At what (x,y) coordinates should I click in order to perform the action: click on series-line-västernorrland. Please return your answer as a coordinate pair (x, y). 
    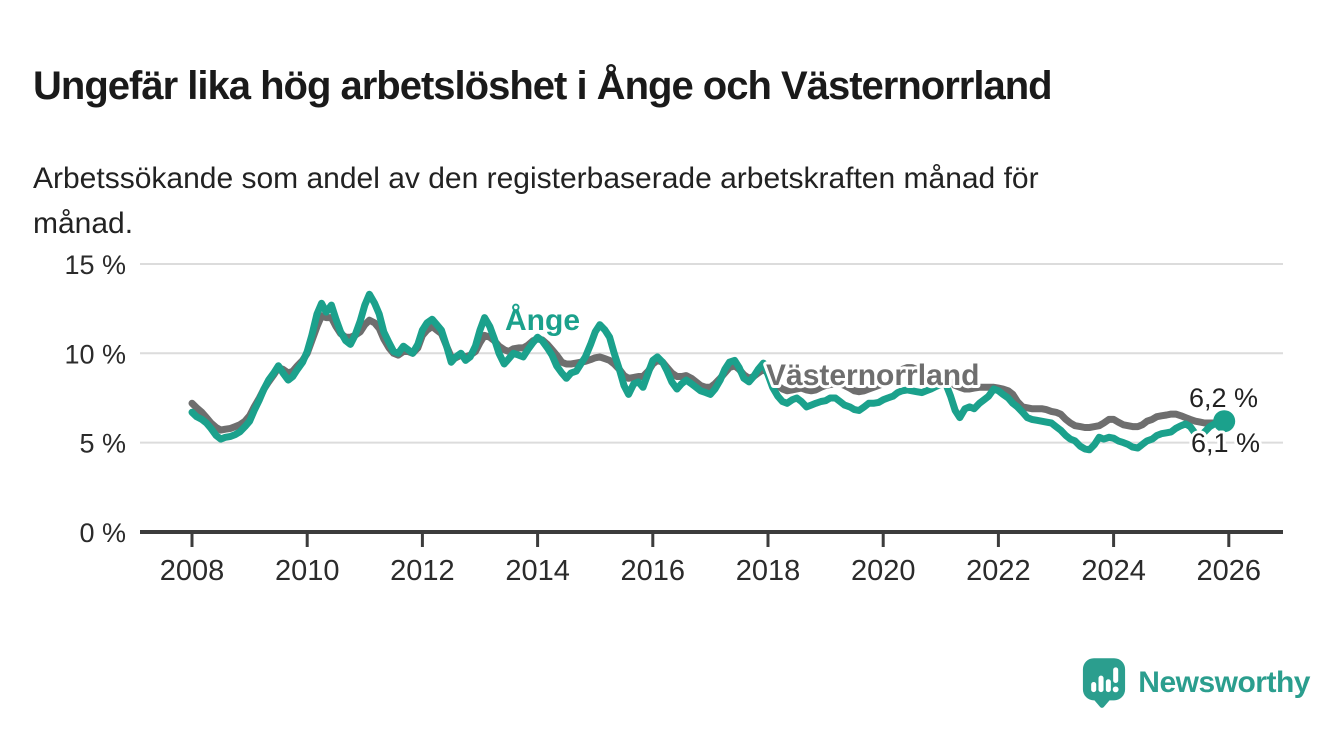
    Looking at the image, I should click on (708, 373).